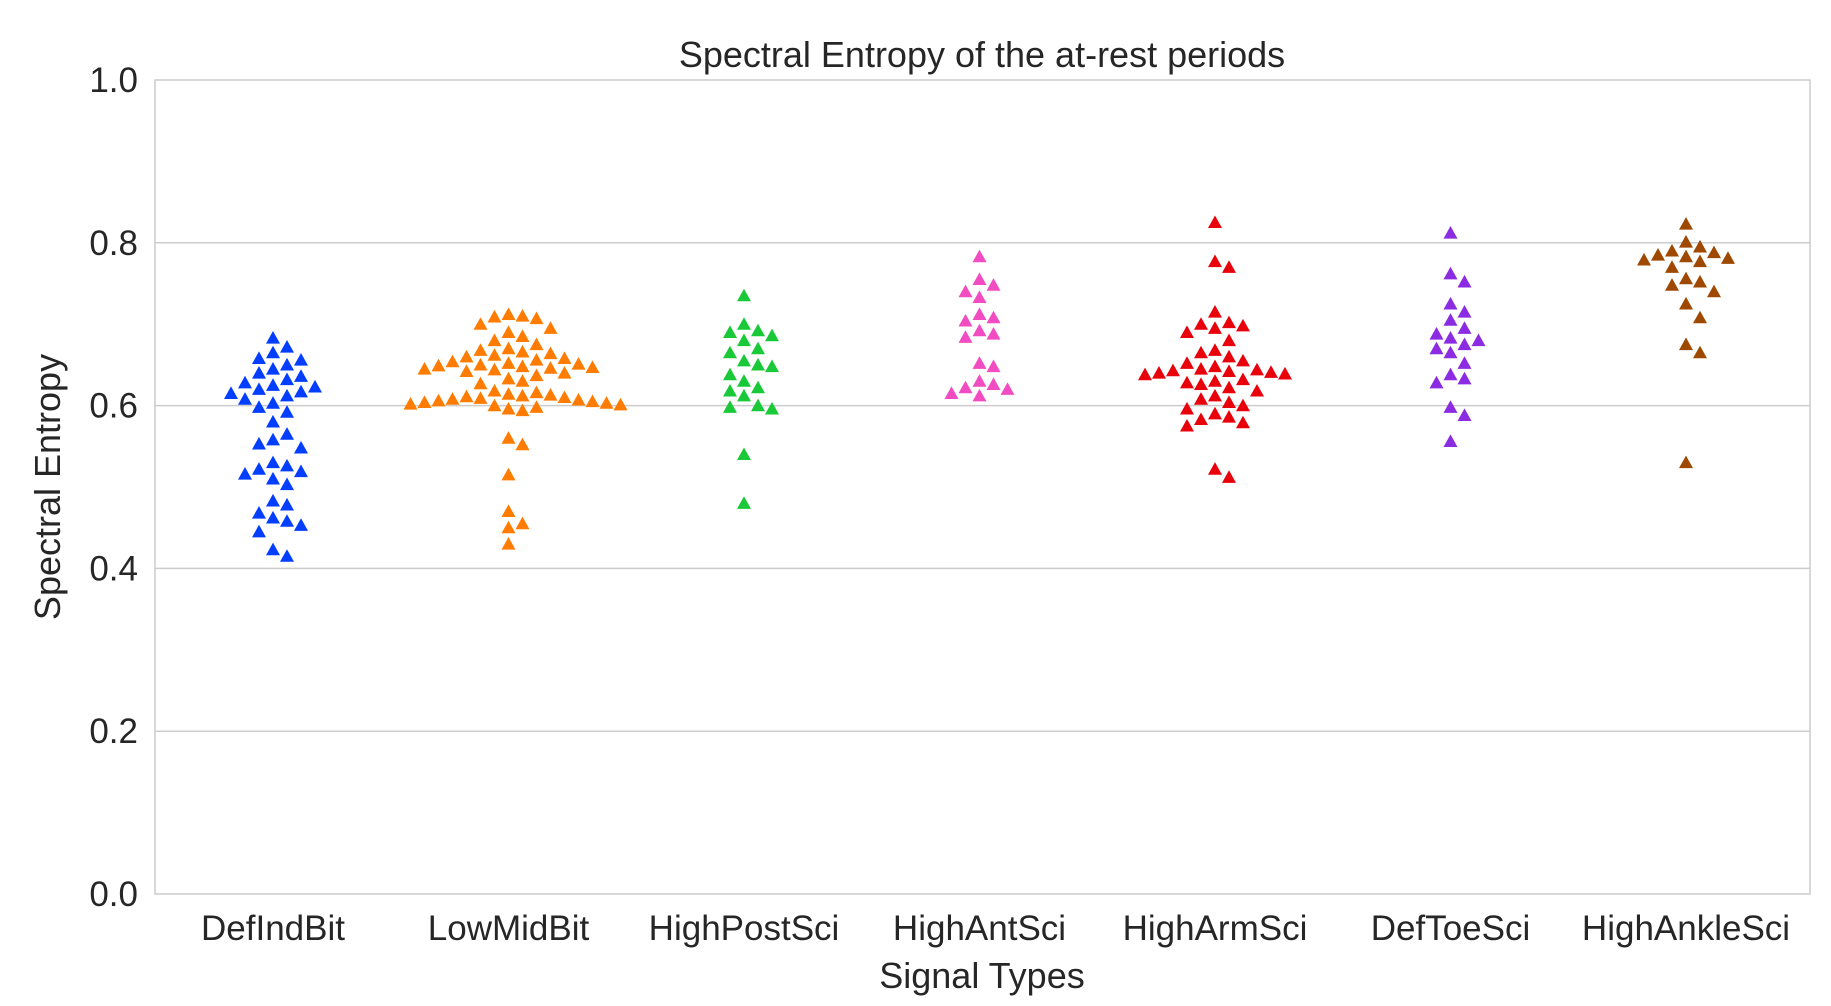  Describe the element at coordinates (981, 975) in the screenshot. I see `x-axis-title: Signal Types` at that location.